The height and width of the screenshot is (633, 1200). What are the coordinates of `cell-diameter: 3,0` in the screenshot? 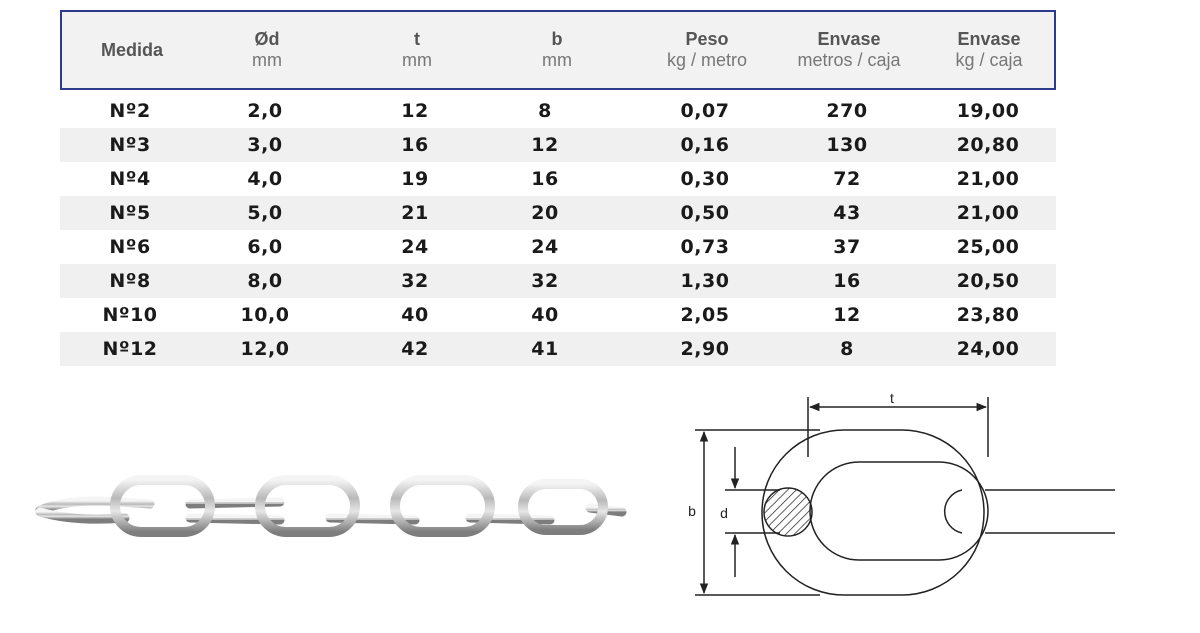 It's located at (265, 145).